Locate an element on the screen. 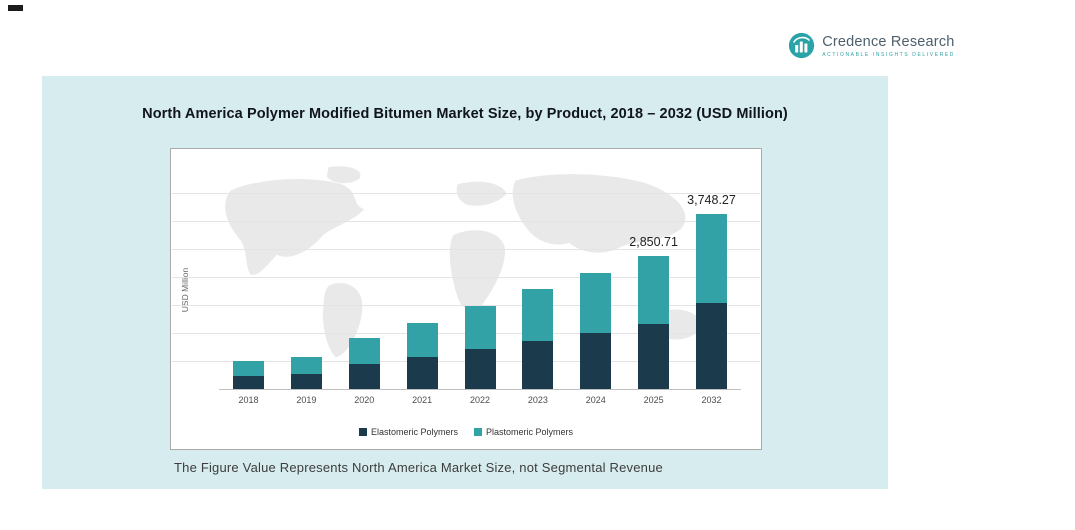  bar-column-2025: 2,850.71 is located at coordinates (653, 312).